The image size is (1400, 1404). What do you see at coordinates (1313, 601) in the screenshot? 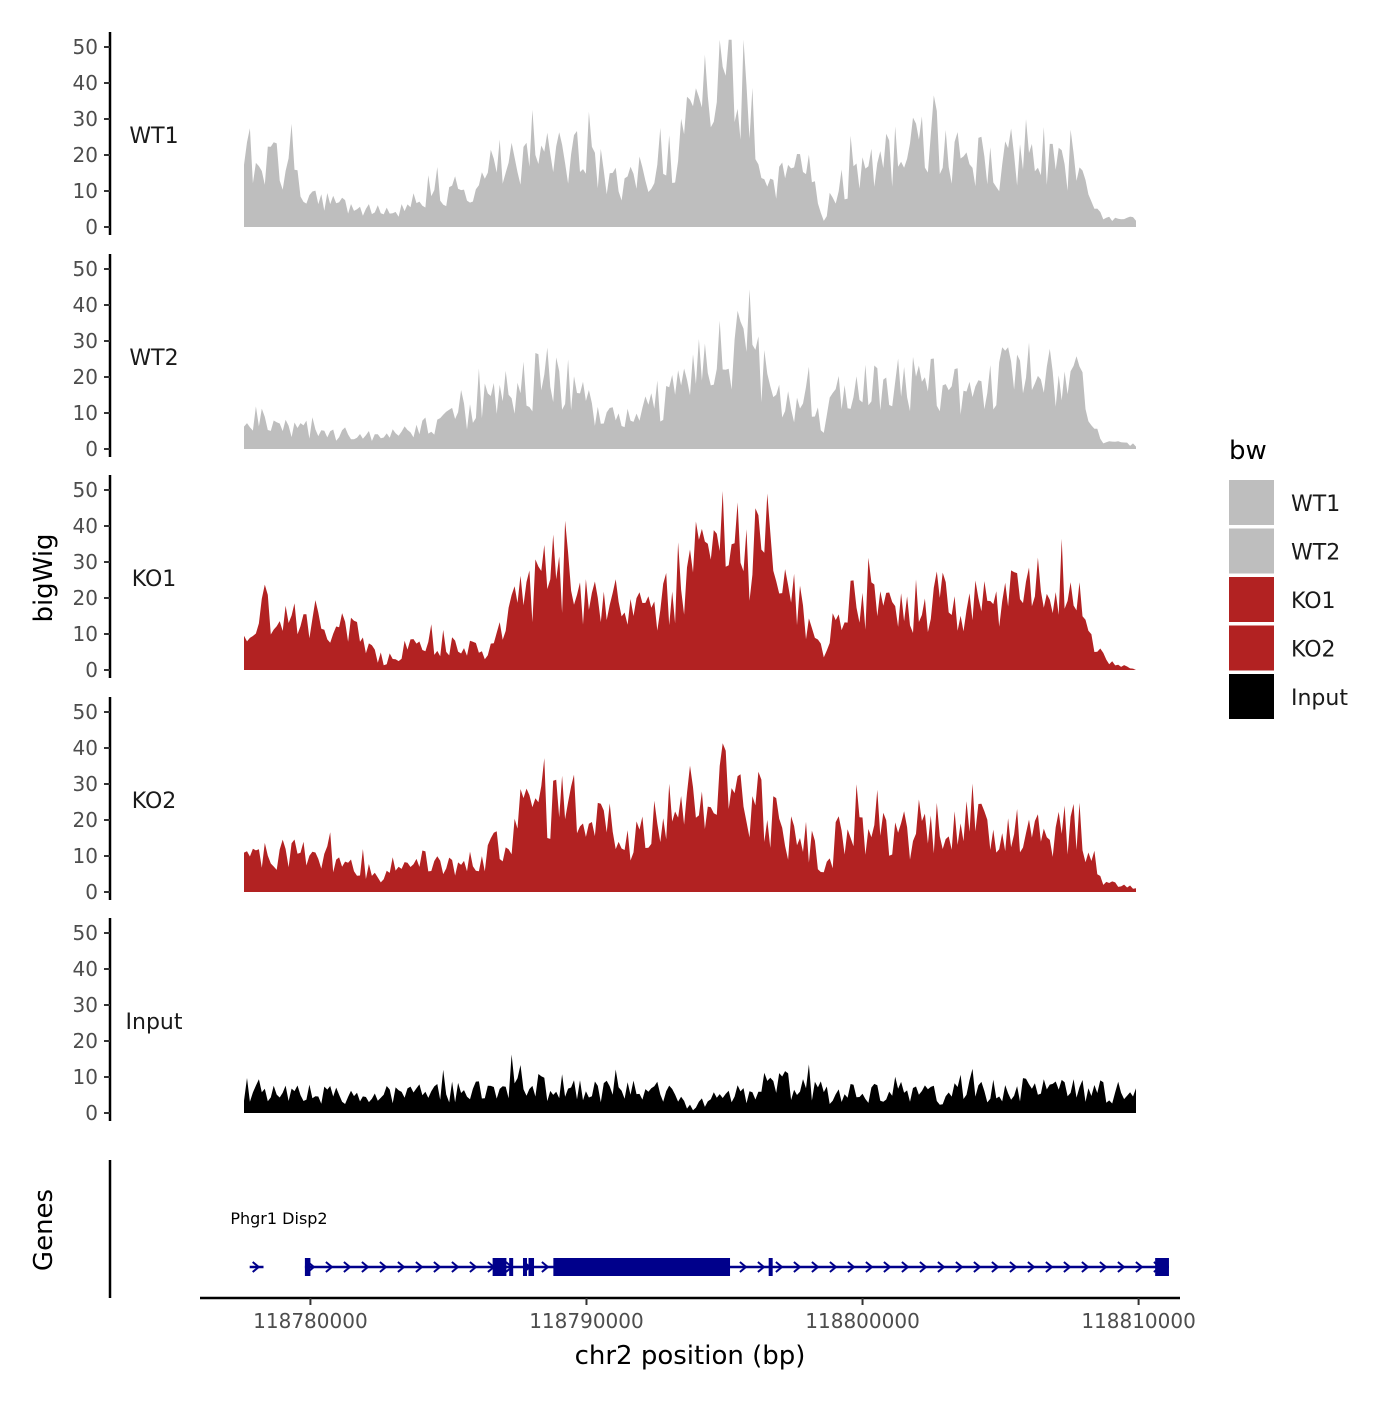
I see `legend-label-ko1: KO1` at bounding box center [1313, 601].